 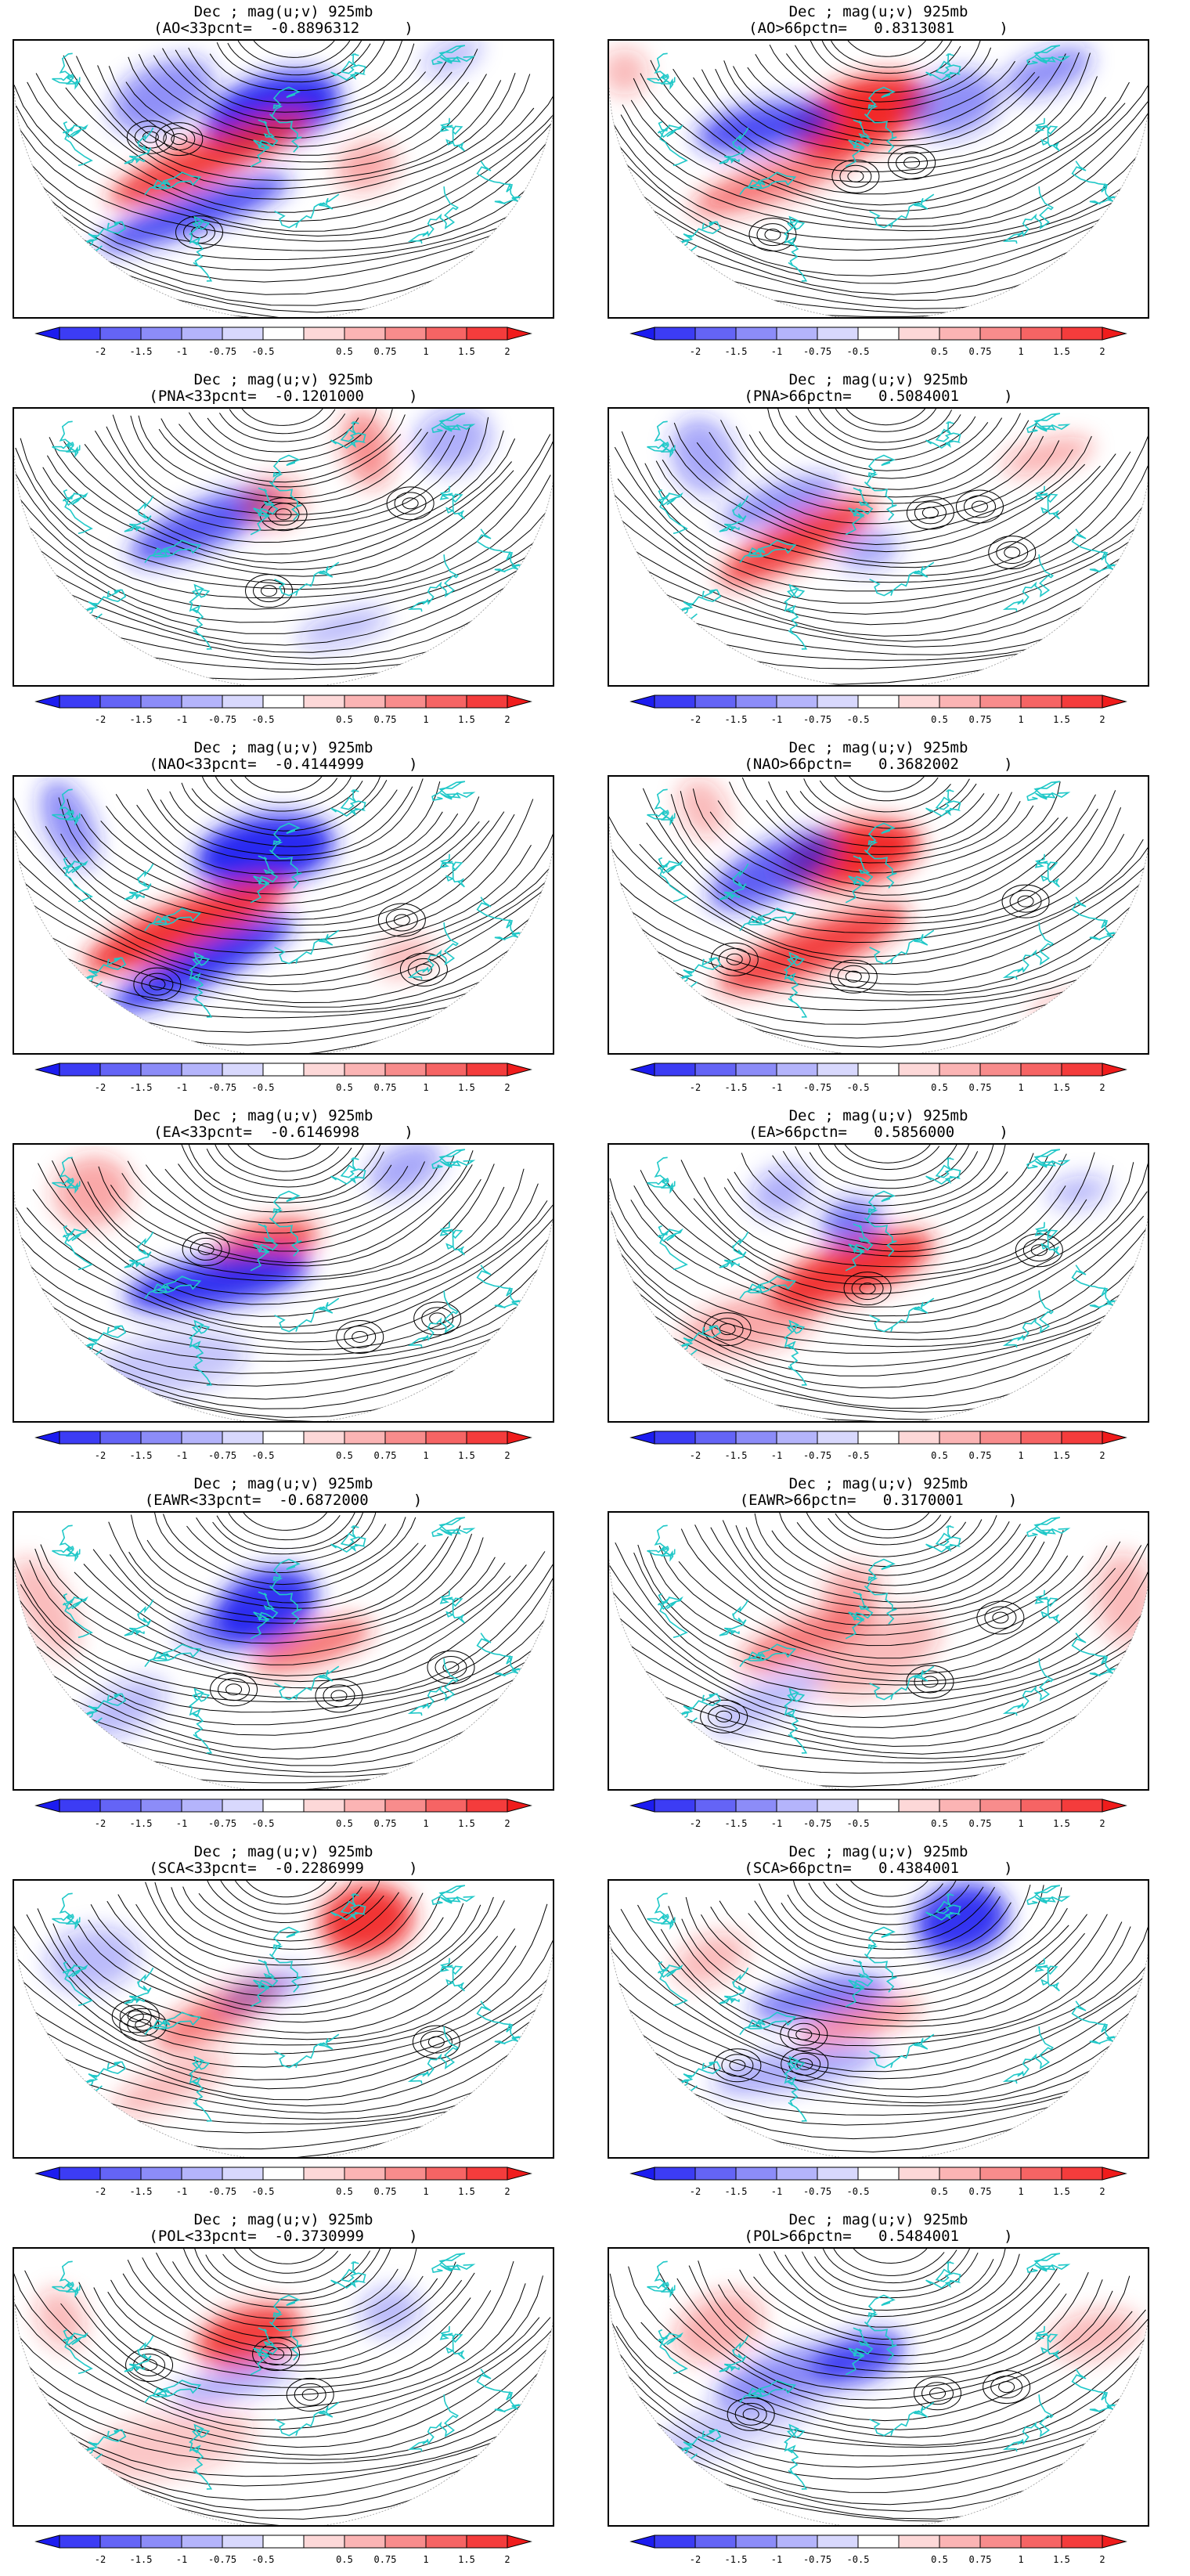 I want to click on hemisphere-map, so click(x=283, y=915).